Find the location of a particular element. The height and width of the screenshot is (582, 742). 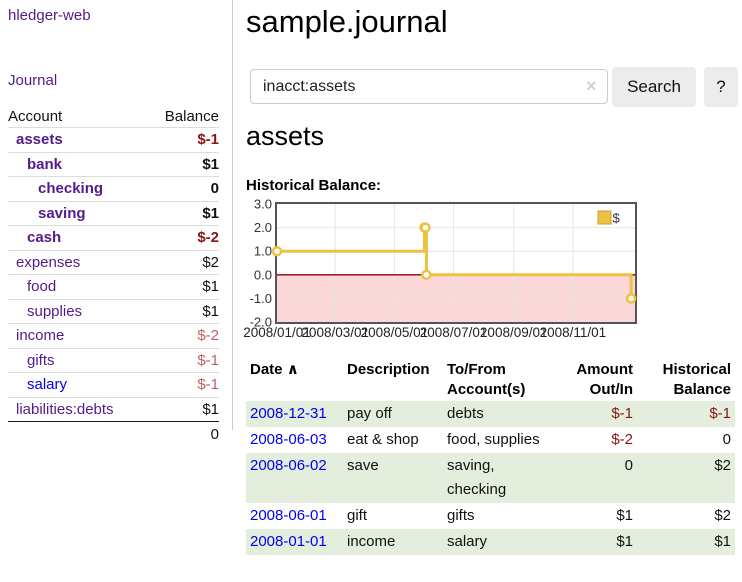

column-header-balance: Historical Balance is located at coordinates (696, 379).